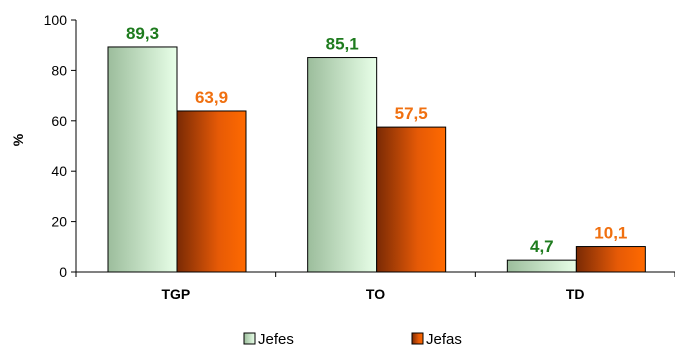 The height and width of the screenshot is (347, 675). I want to click on y-axis-label: %, so click(18, 139).